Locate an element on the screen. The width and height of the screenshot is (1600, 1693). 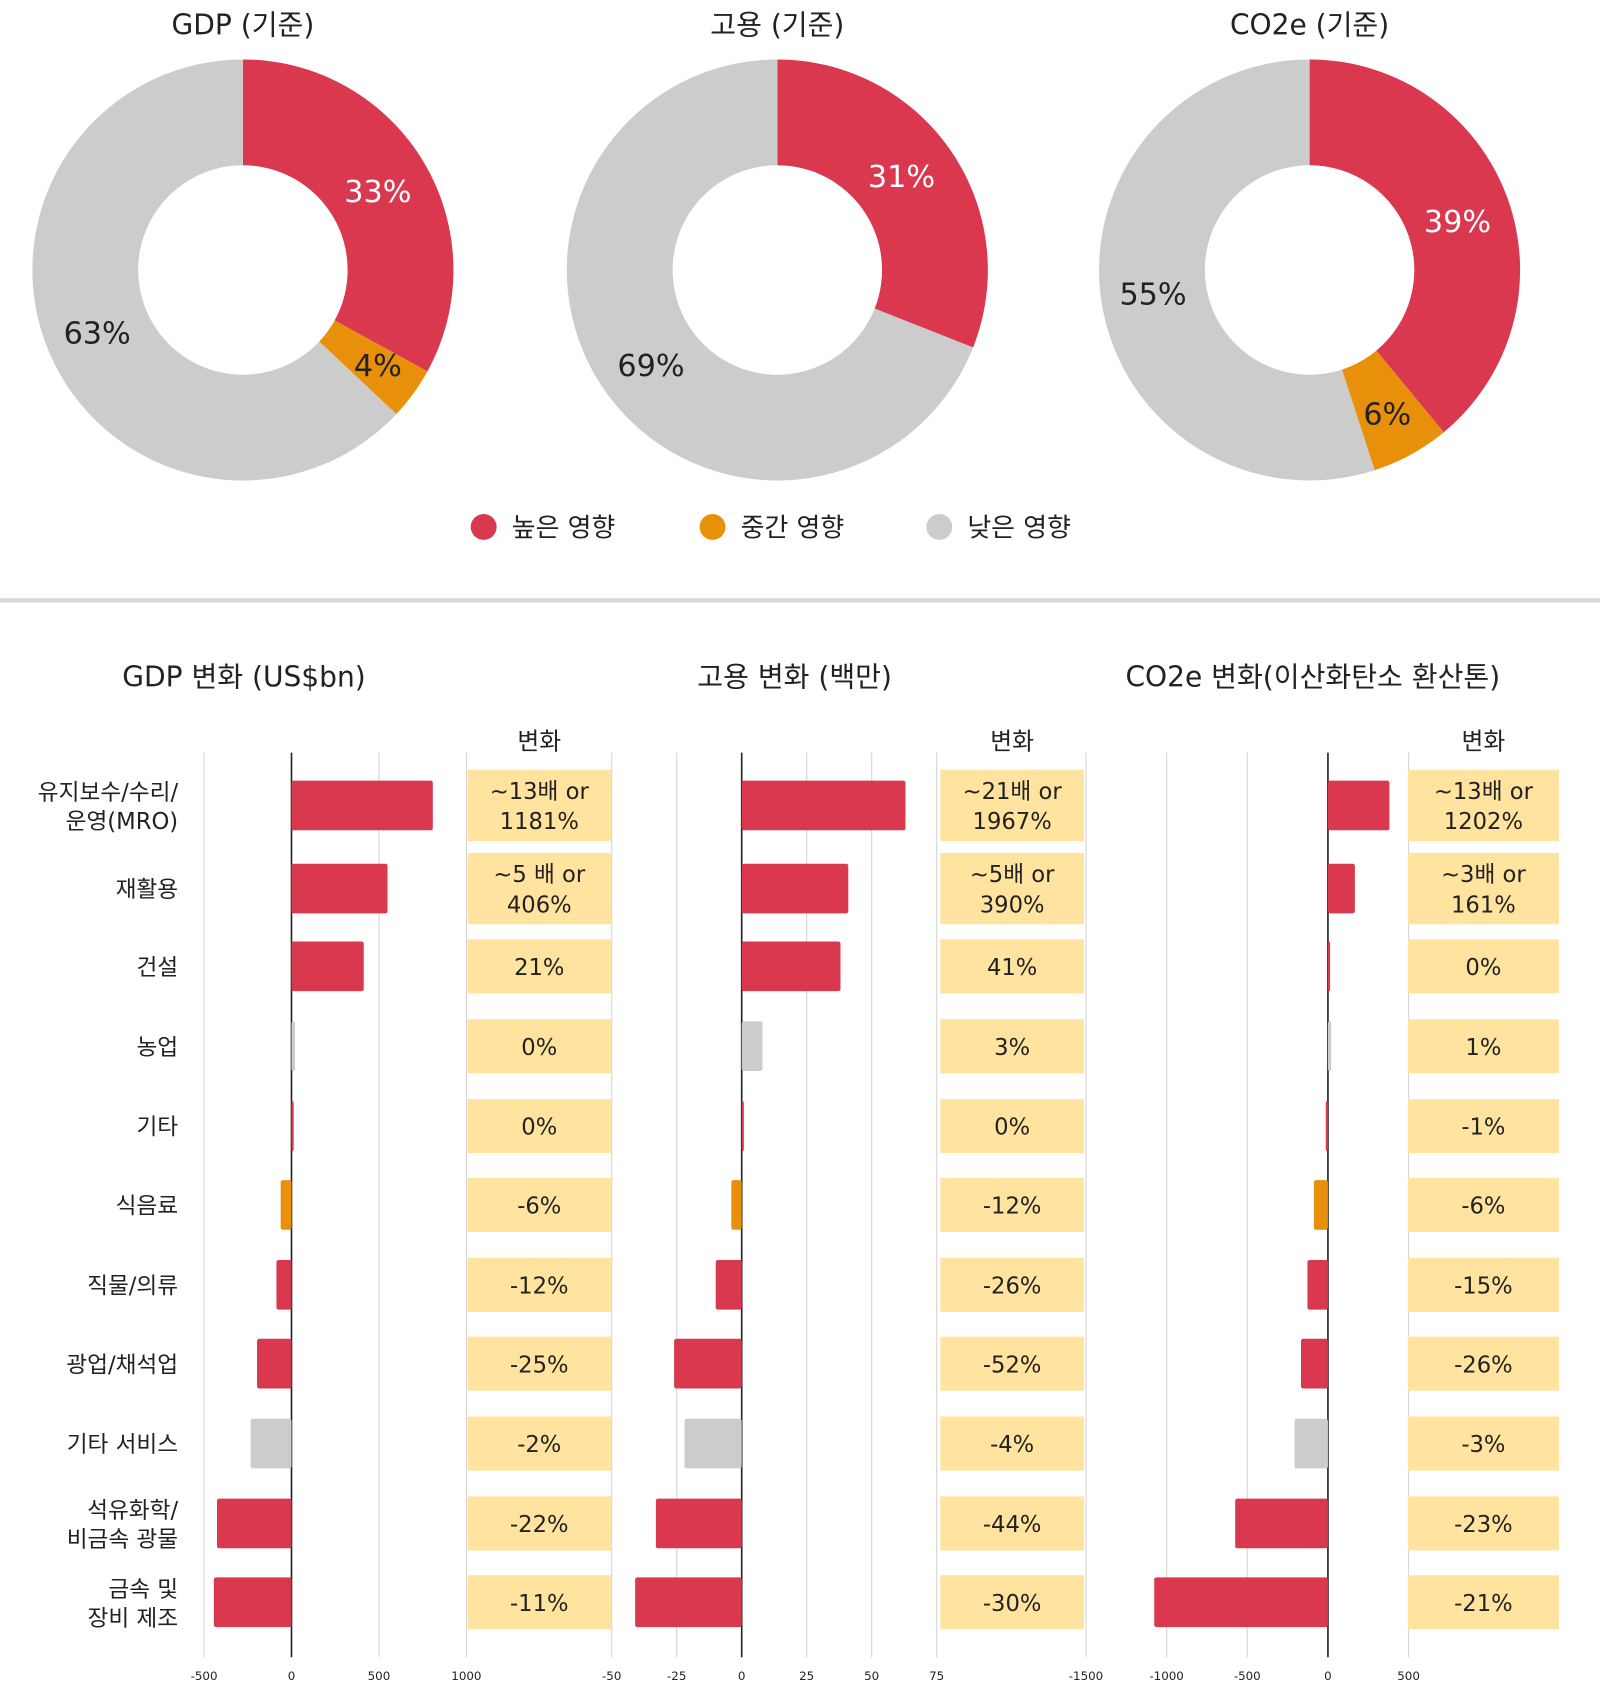
category-label-line: 장비 제조 is located at coordinates (133, 1619).